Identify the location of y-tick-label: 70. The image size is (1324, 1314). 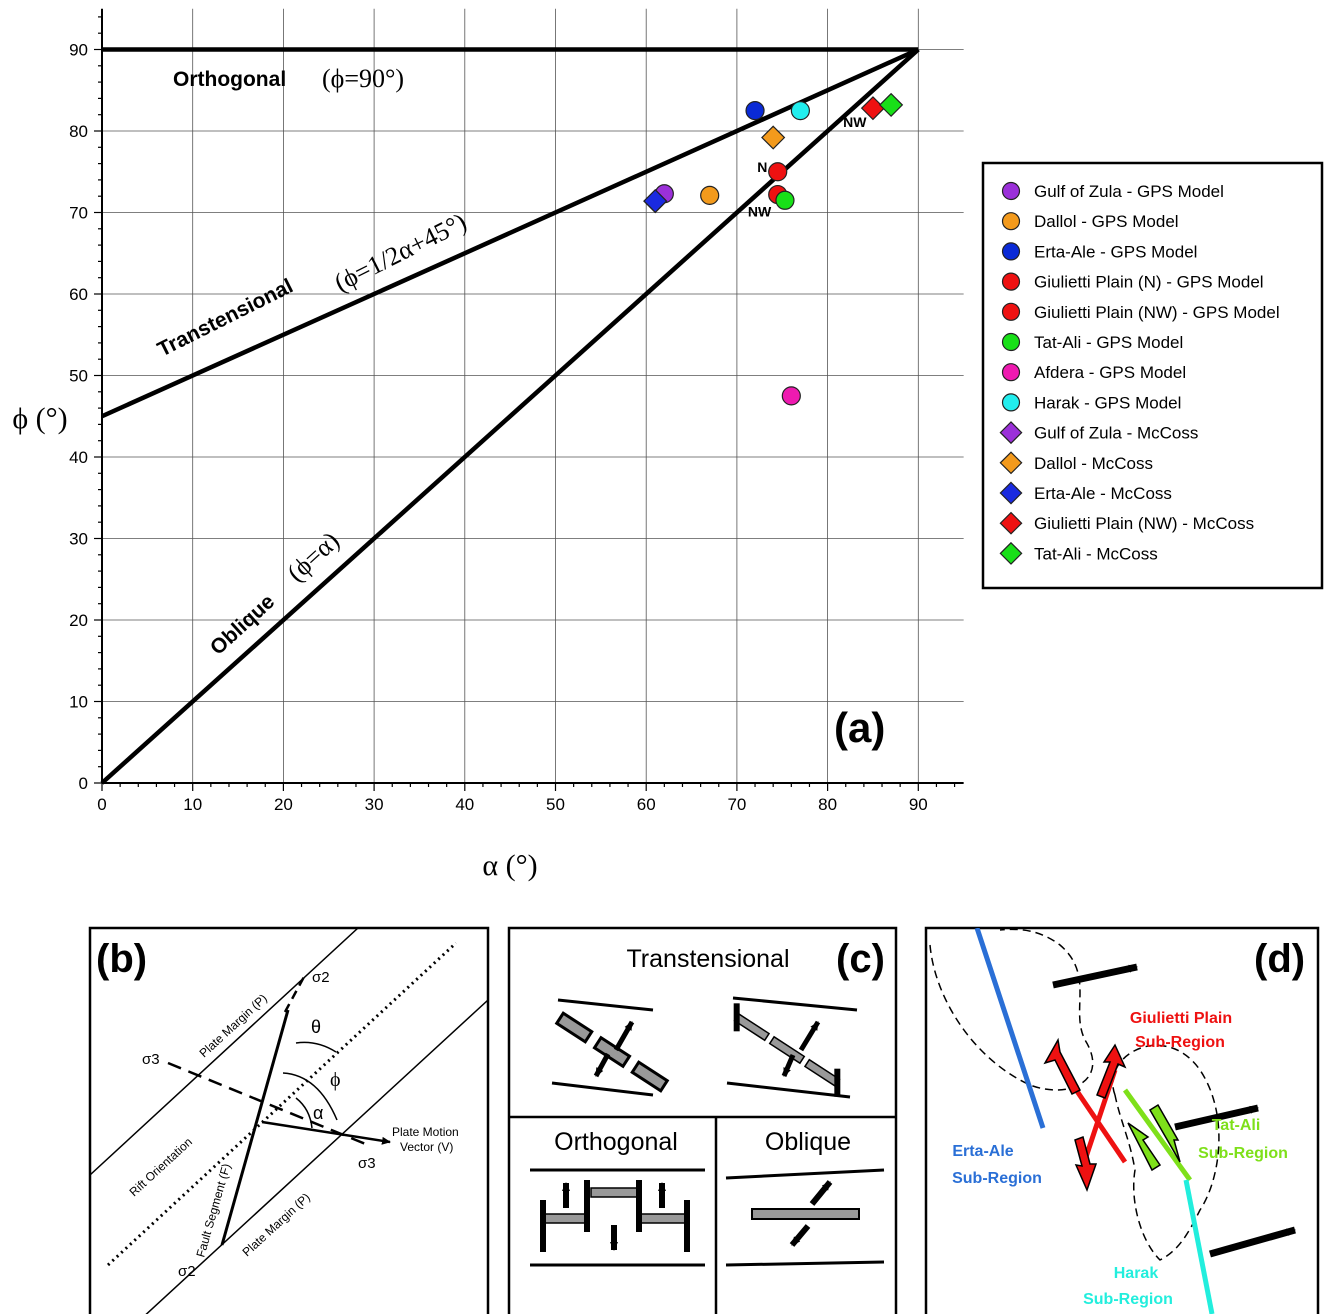
(78, 213).